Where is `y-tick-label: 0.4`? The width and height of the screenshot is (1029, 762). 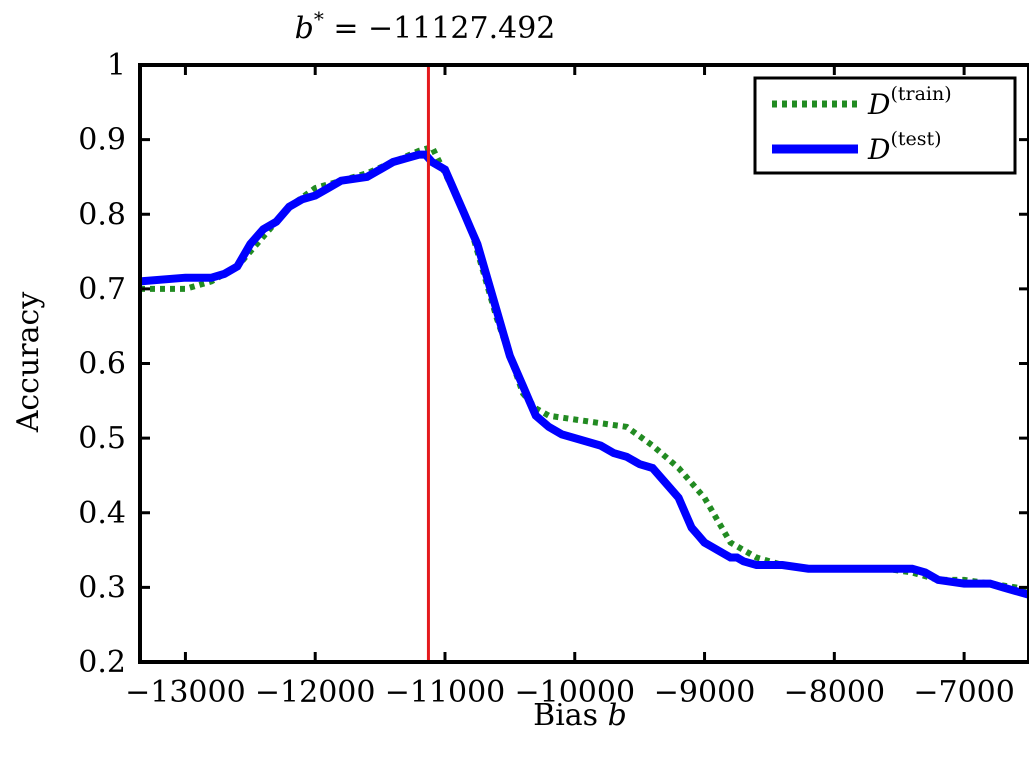
y-tick-label: 0.4 is located at coordinates (102, 513).